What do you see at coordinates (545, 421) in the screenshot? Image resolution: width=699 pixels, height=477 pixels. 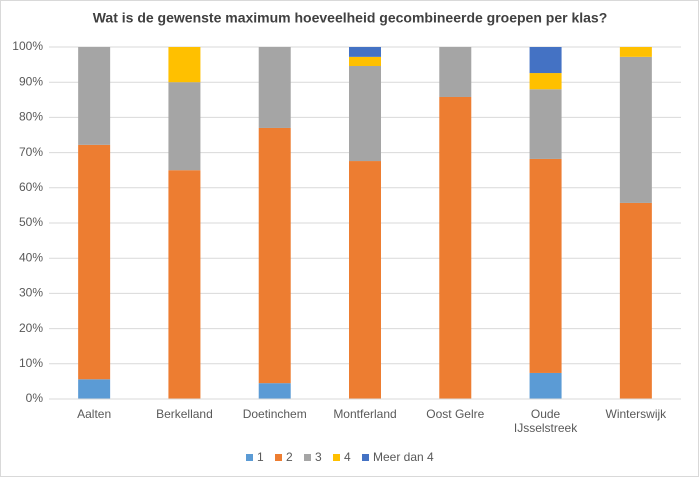 I see `x-tick-label: Oude IJsselstreek` at bounding box center [545, 421].